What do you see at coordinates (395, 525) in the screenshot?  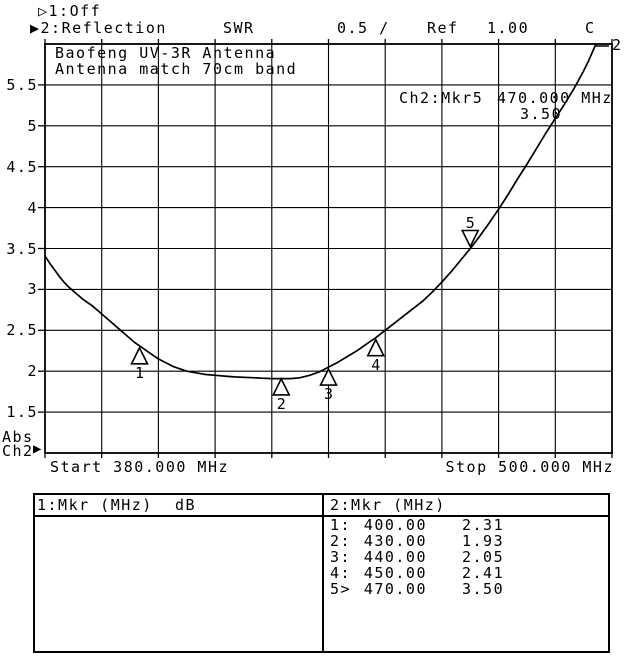 I see `marker-row-frequency: 400.00` at bounding box center [395, 525].